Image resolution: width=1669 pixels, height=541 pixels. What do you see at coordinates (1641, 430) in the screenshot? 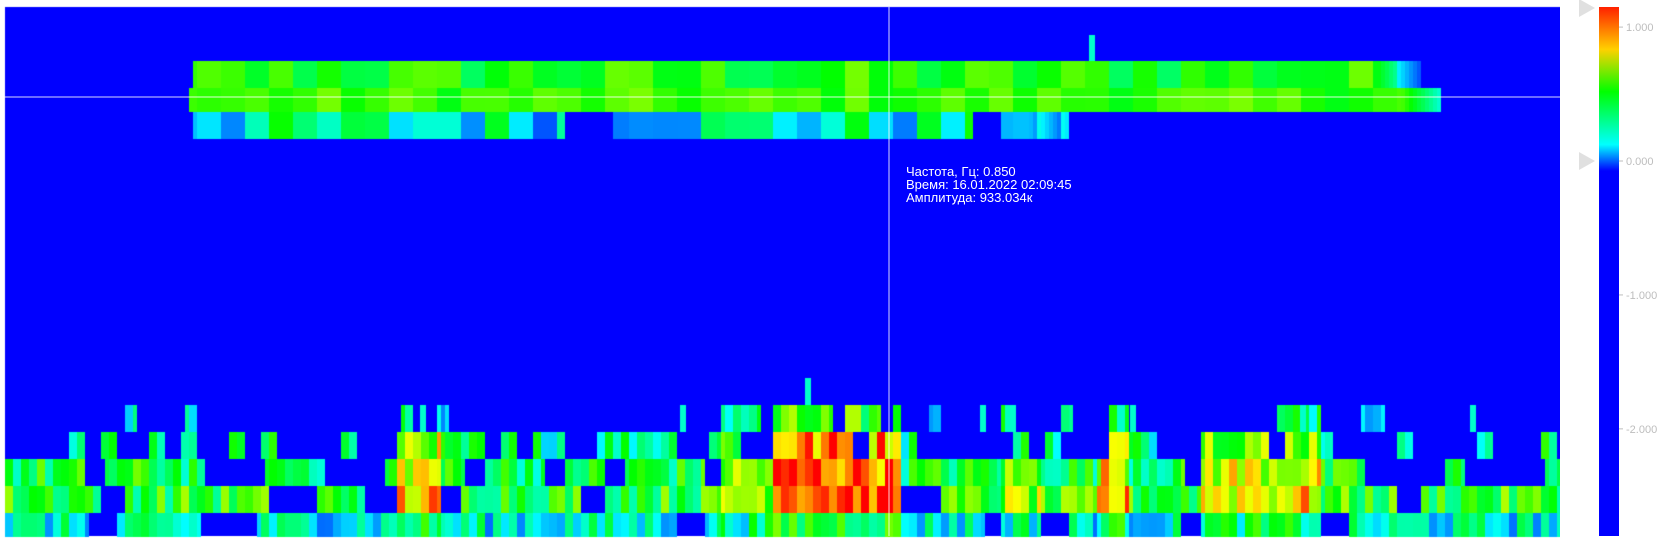
I see `colorbar-tick-label: -2.000` at bounding box center [1641, 430].